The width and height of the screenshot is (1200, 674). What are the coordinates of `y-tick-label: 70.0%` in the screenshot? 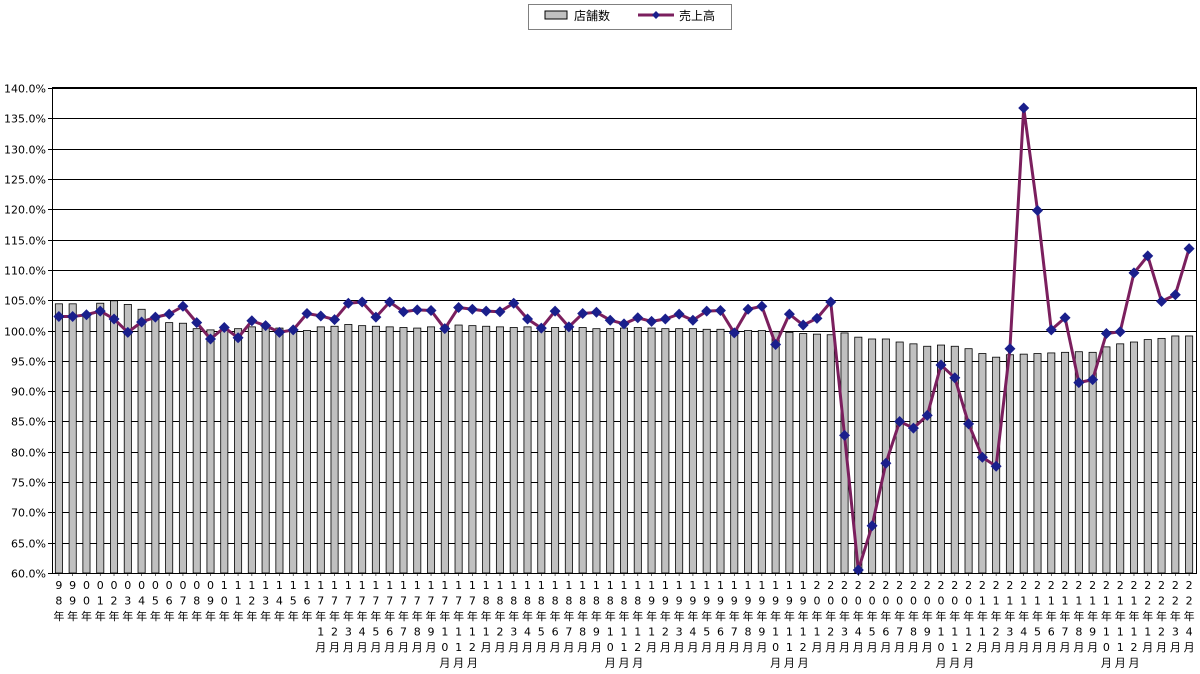 It's located at (28, 513).